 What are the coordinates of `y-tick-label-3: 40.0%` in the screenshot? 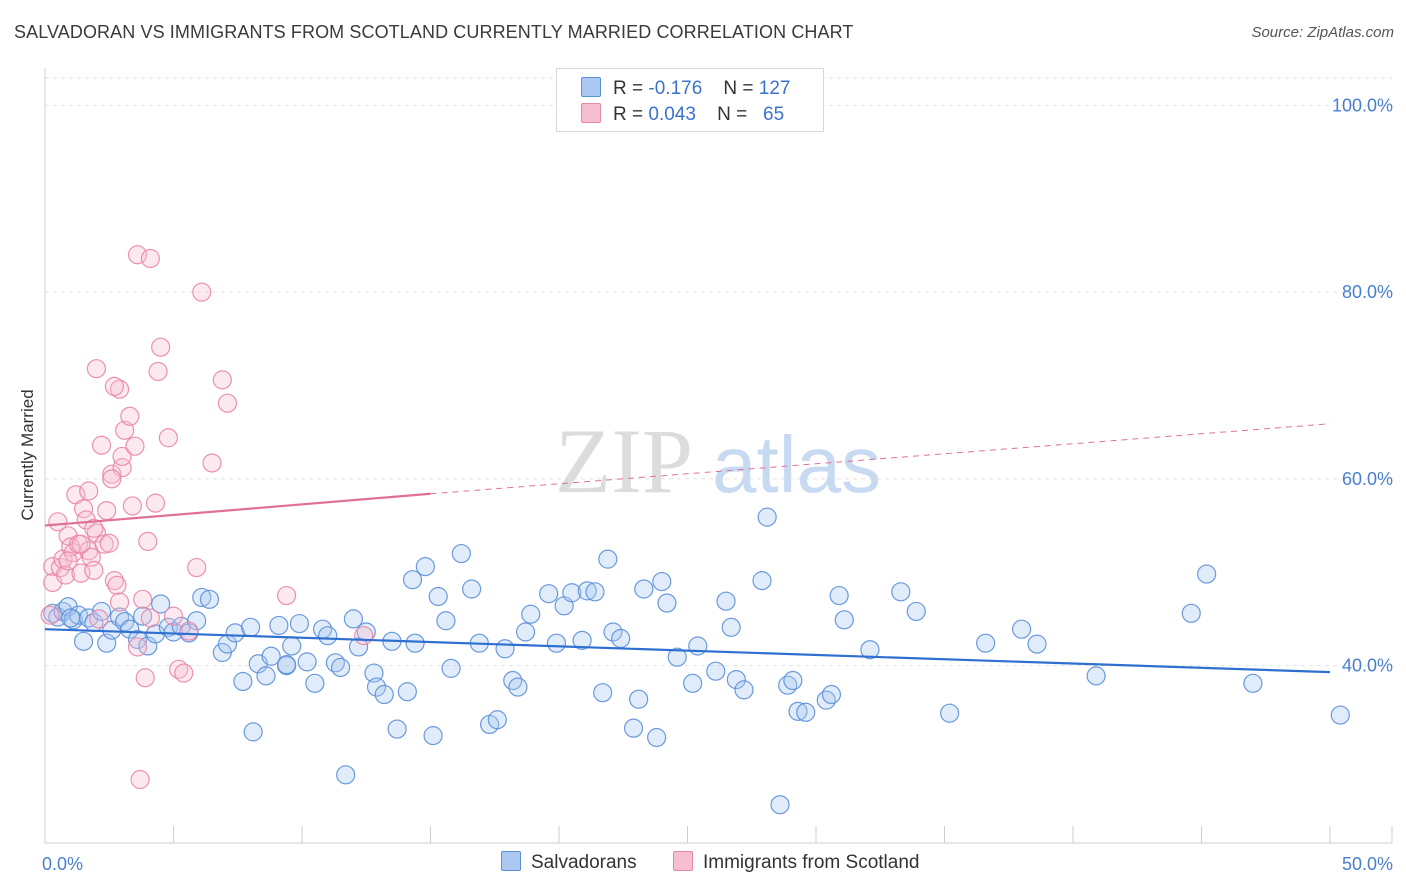 It's located at (1367, 666).